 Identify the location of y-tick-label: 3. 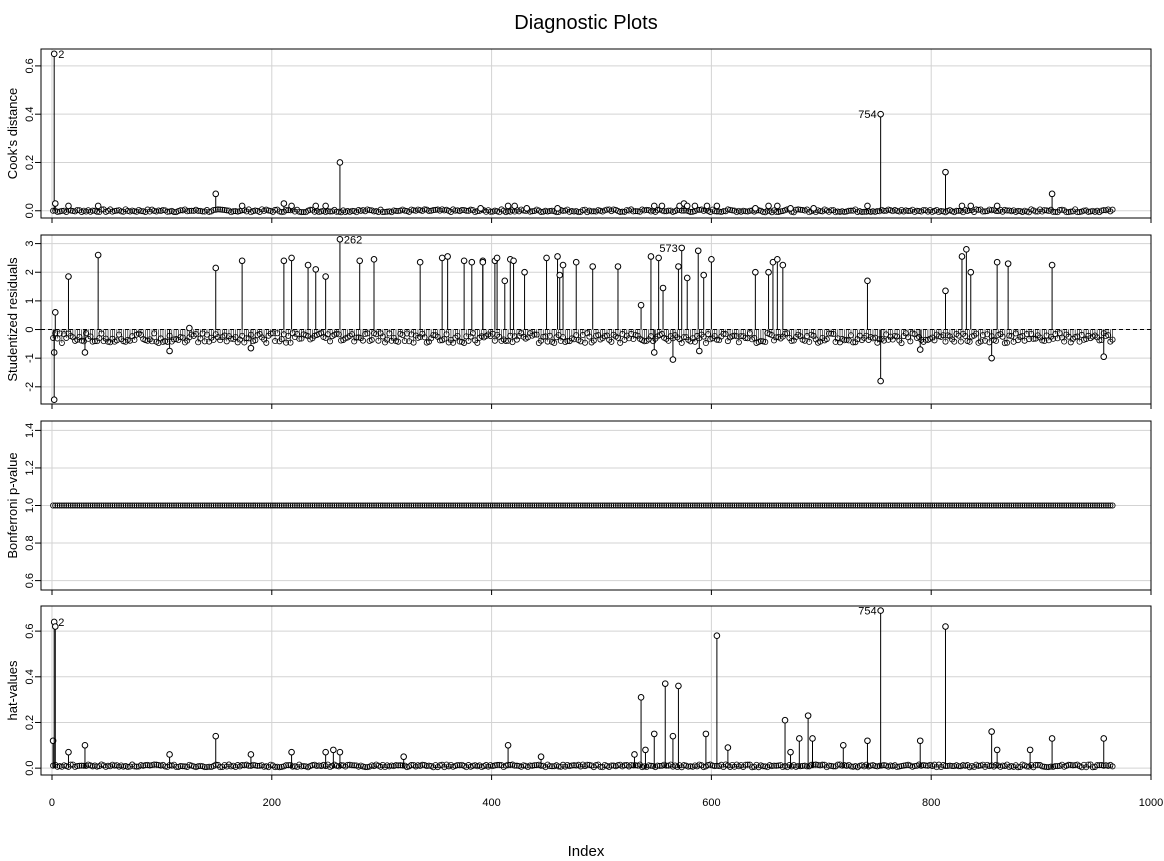
(30, 244).